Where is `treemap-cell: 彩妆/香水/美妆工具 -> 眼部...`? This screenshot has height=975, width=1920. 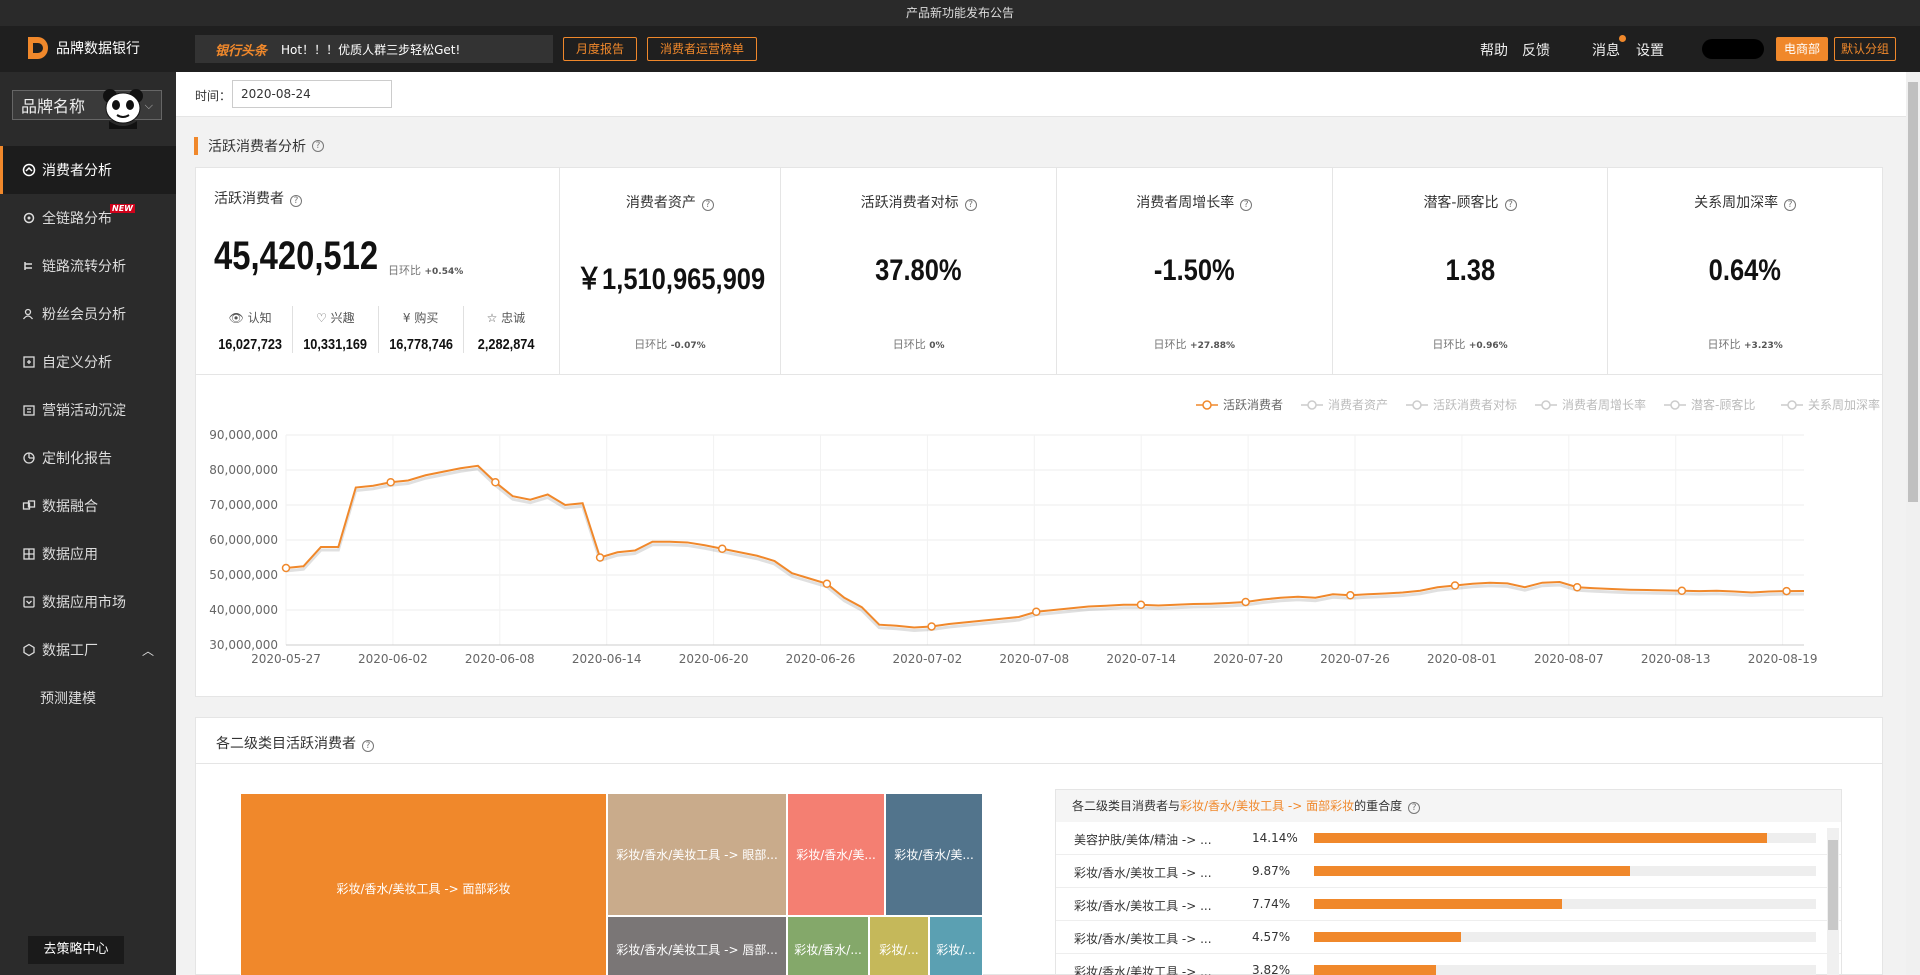
treemap-cell: 彩妆/香水/美妆工具 -> 眼部... is located at coordinates (697, 854).